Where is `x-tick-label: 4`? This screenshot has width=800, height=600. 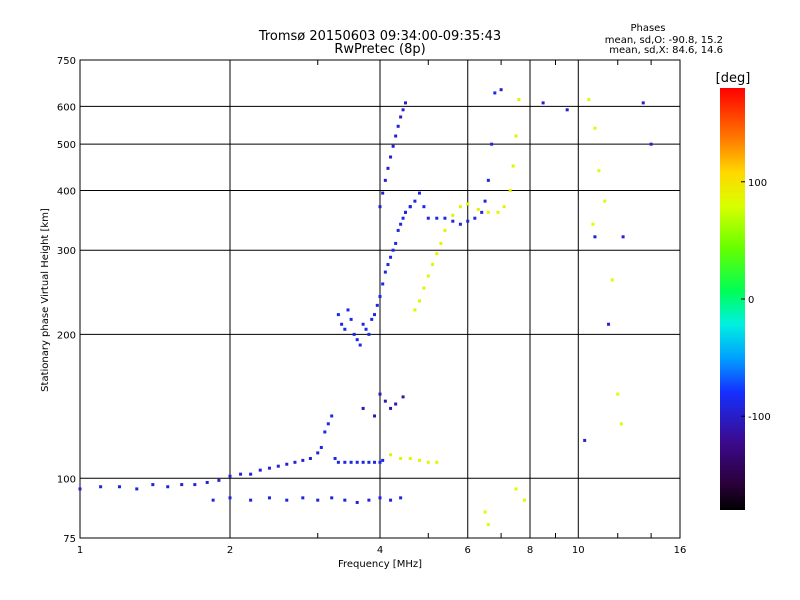 x-tick-label: 4 is located at coordinates (380, 550).